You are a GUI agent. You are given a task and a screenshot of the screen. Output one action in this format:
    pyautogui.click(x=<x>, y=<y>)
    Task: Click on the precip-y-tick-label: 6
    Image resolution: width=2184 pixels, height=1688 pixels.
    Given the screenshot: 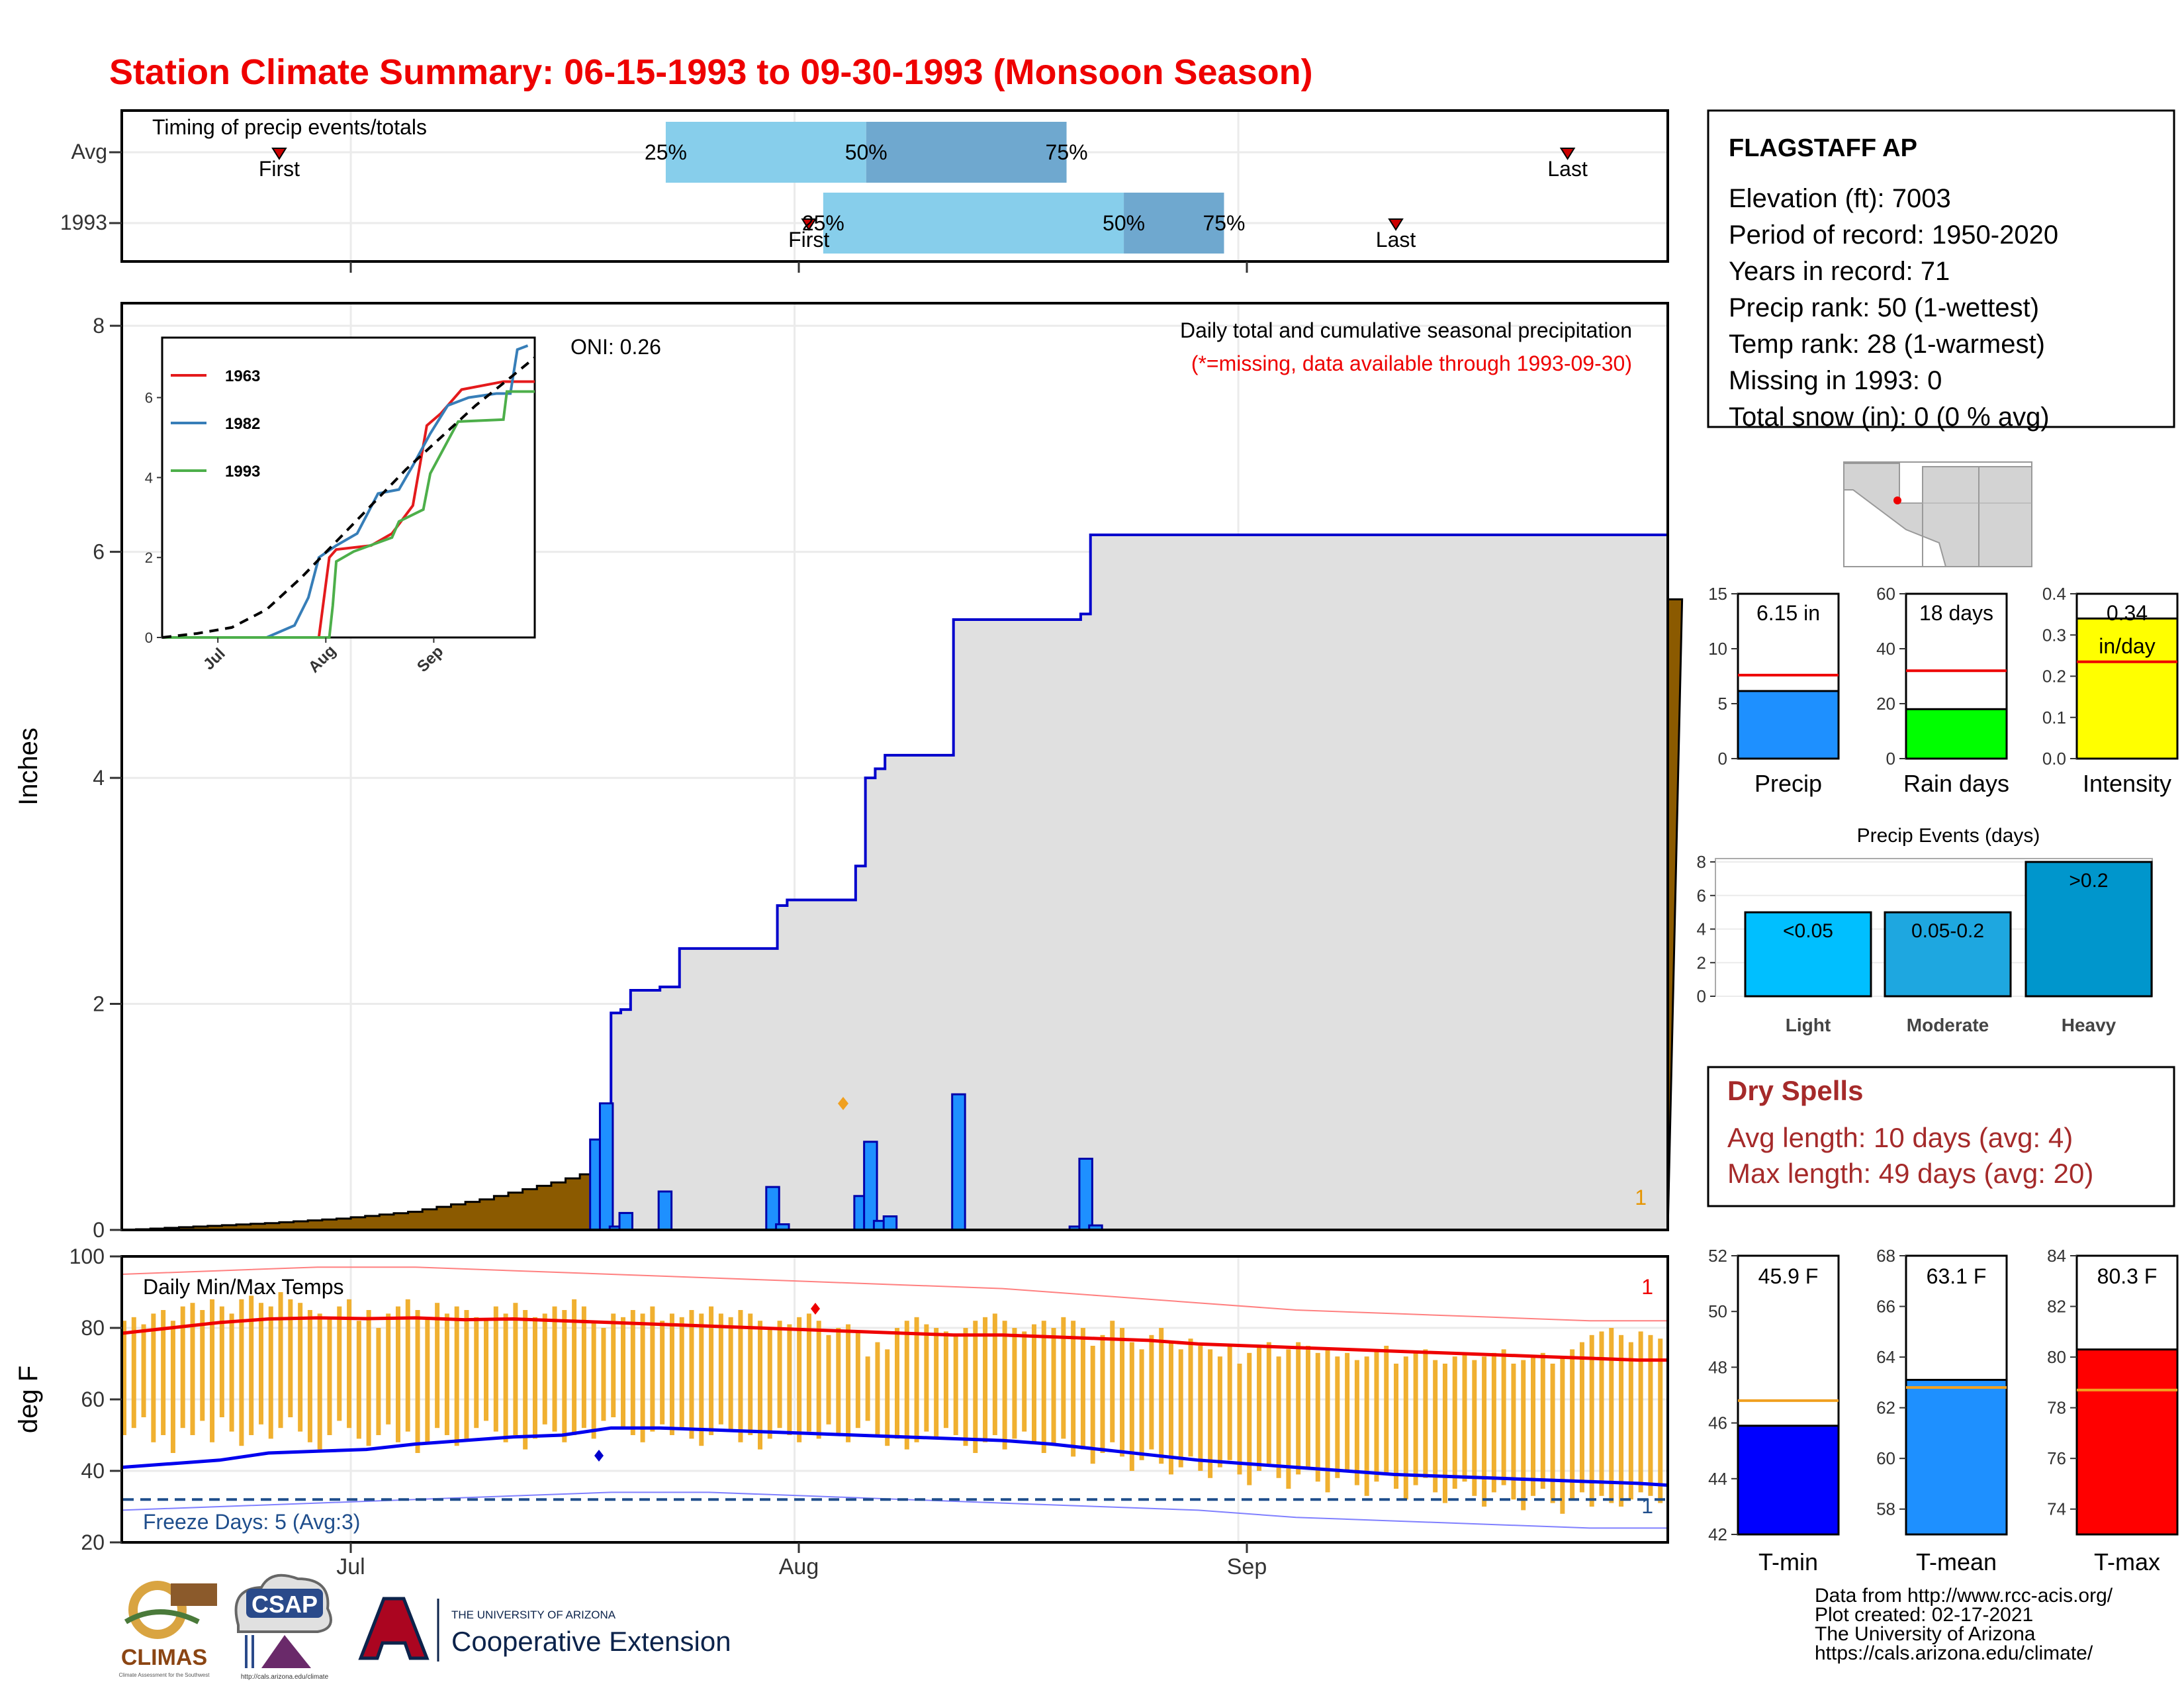 What is the action you would take?
    pyautogui.click(x=99, y=552)
    